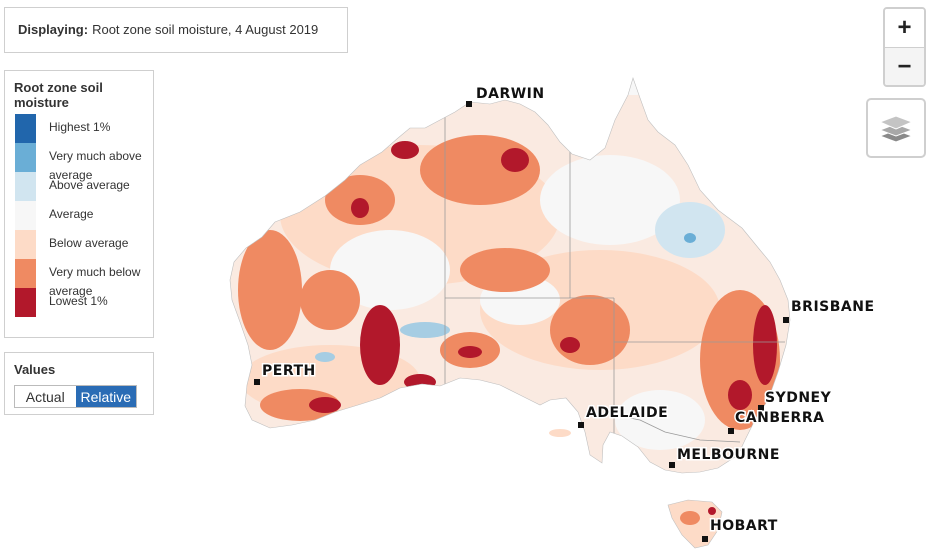 Image resolution: width=930 pixels, height=557 pixels. I want to click on city-marker-perth, so click(257, 382).